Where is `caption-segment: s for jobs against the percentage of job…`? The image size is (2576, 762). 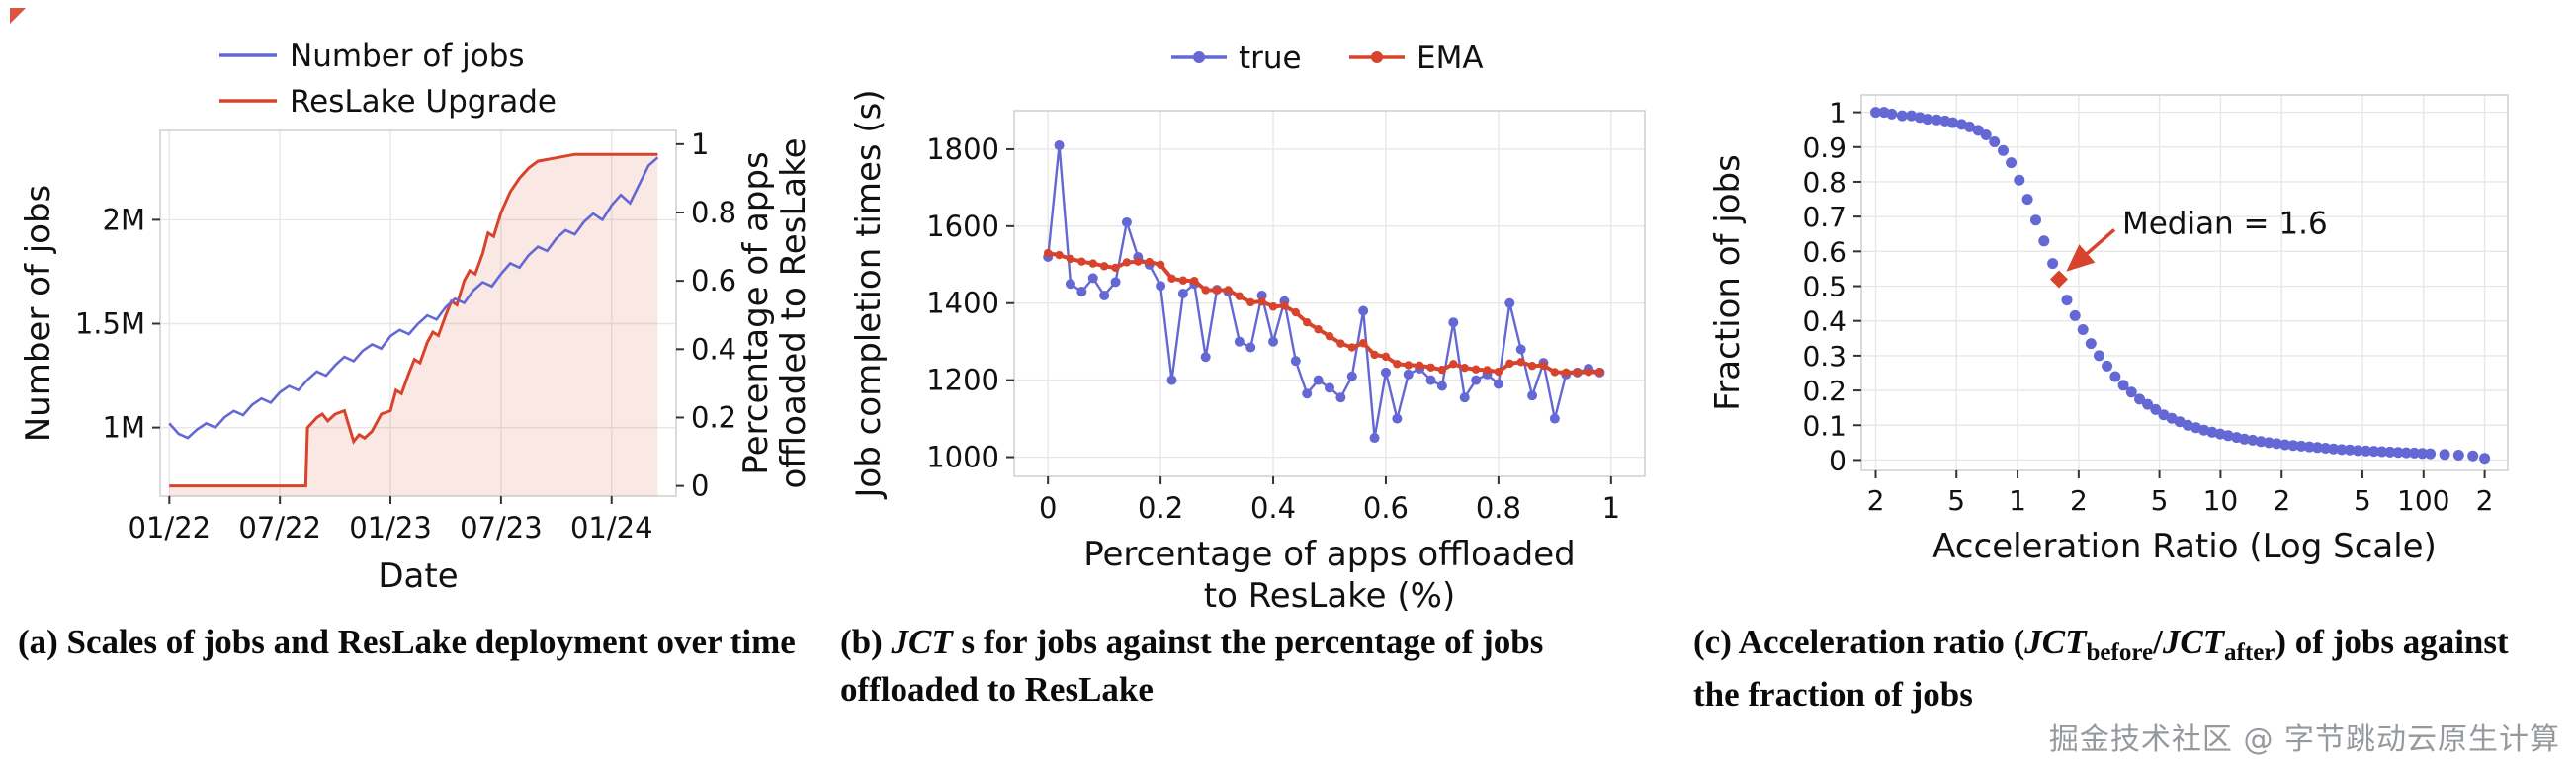 caption-segment: s for jobs against the percentage of job… is located at coordinates (1192, 666).